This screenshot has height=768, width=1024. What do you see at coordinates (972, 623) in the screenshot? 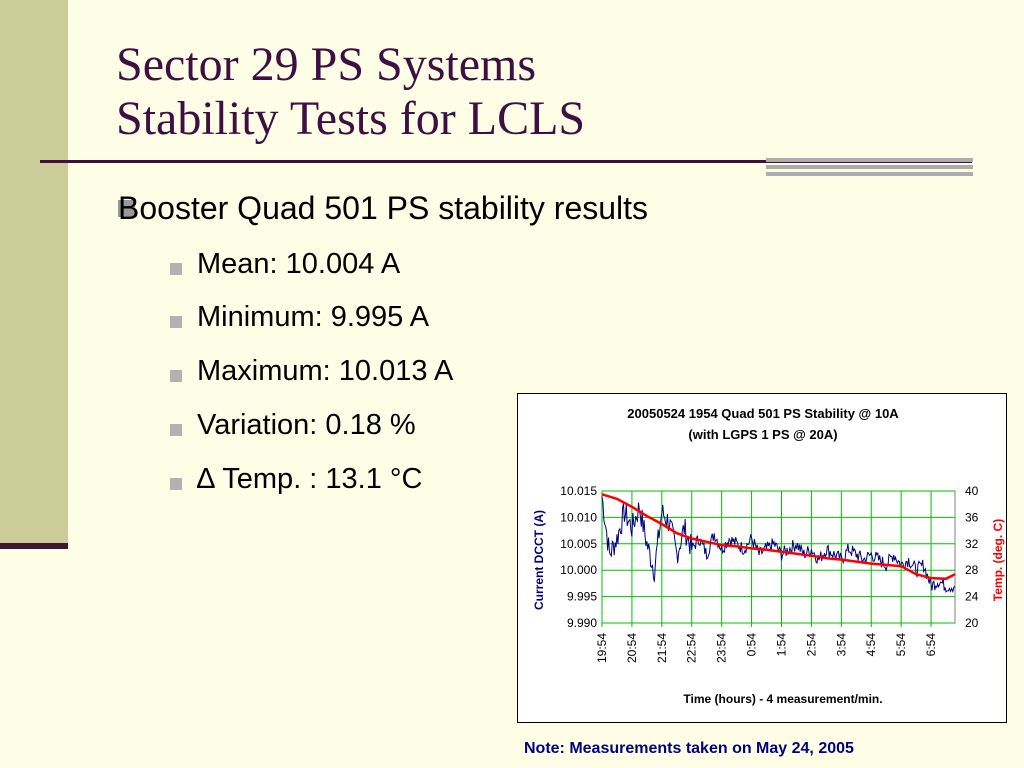
I see `y-right-tick-label: 20` at bounding box center [972, 623].